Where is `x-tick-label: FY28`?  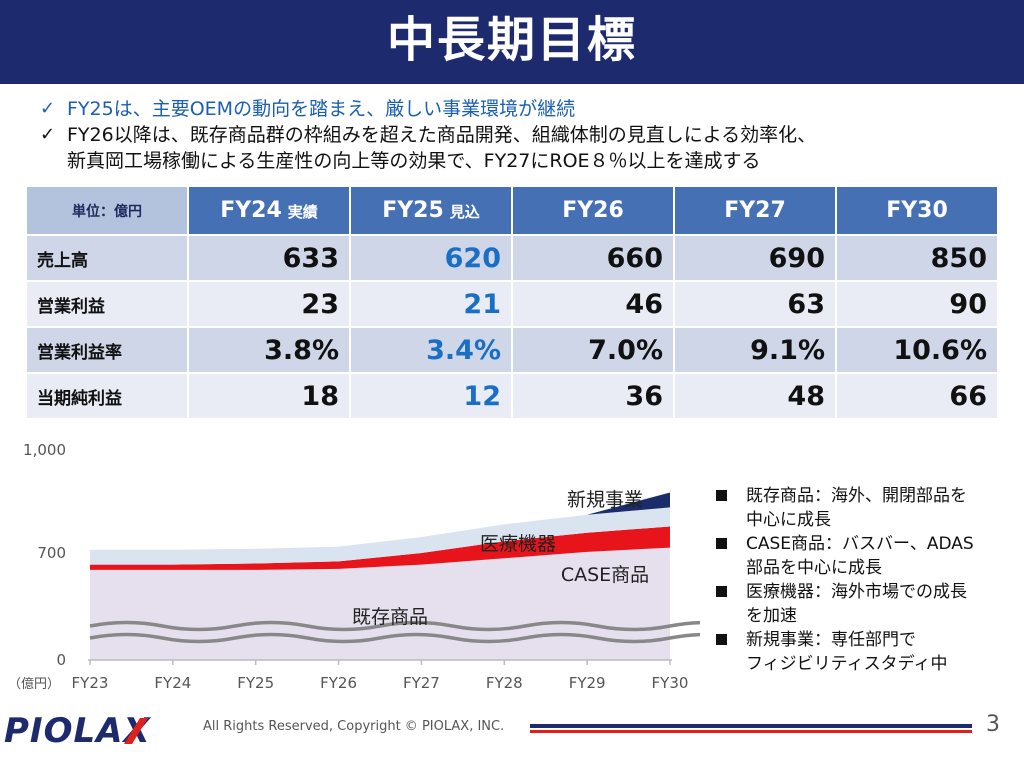 x-tick-label: FY28 is located at coordinates (504, 683).